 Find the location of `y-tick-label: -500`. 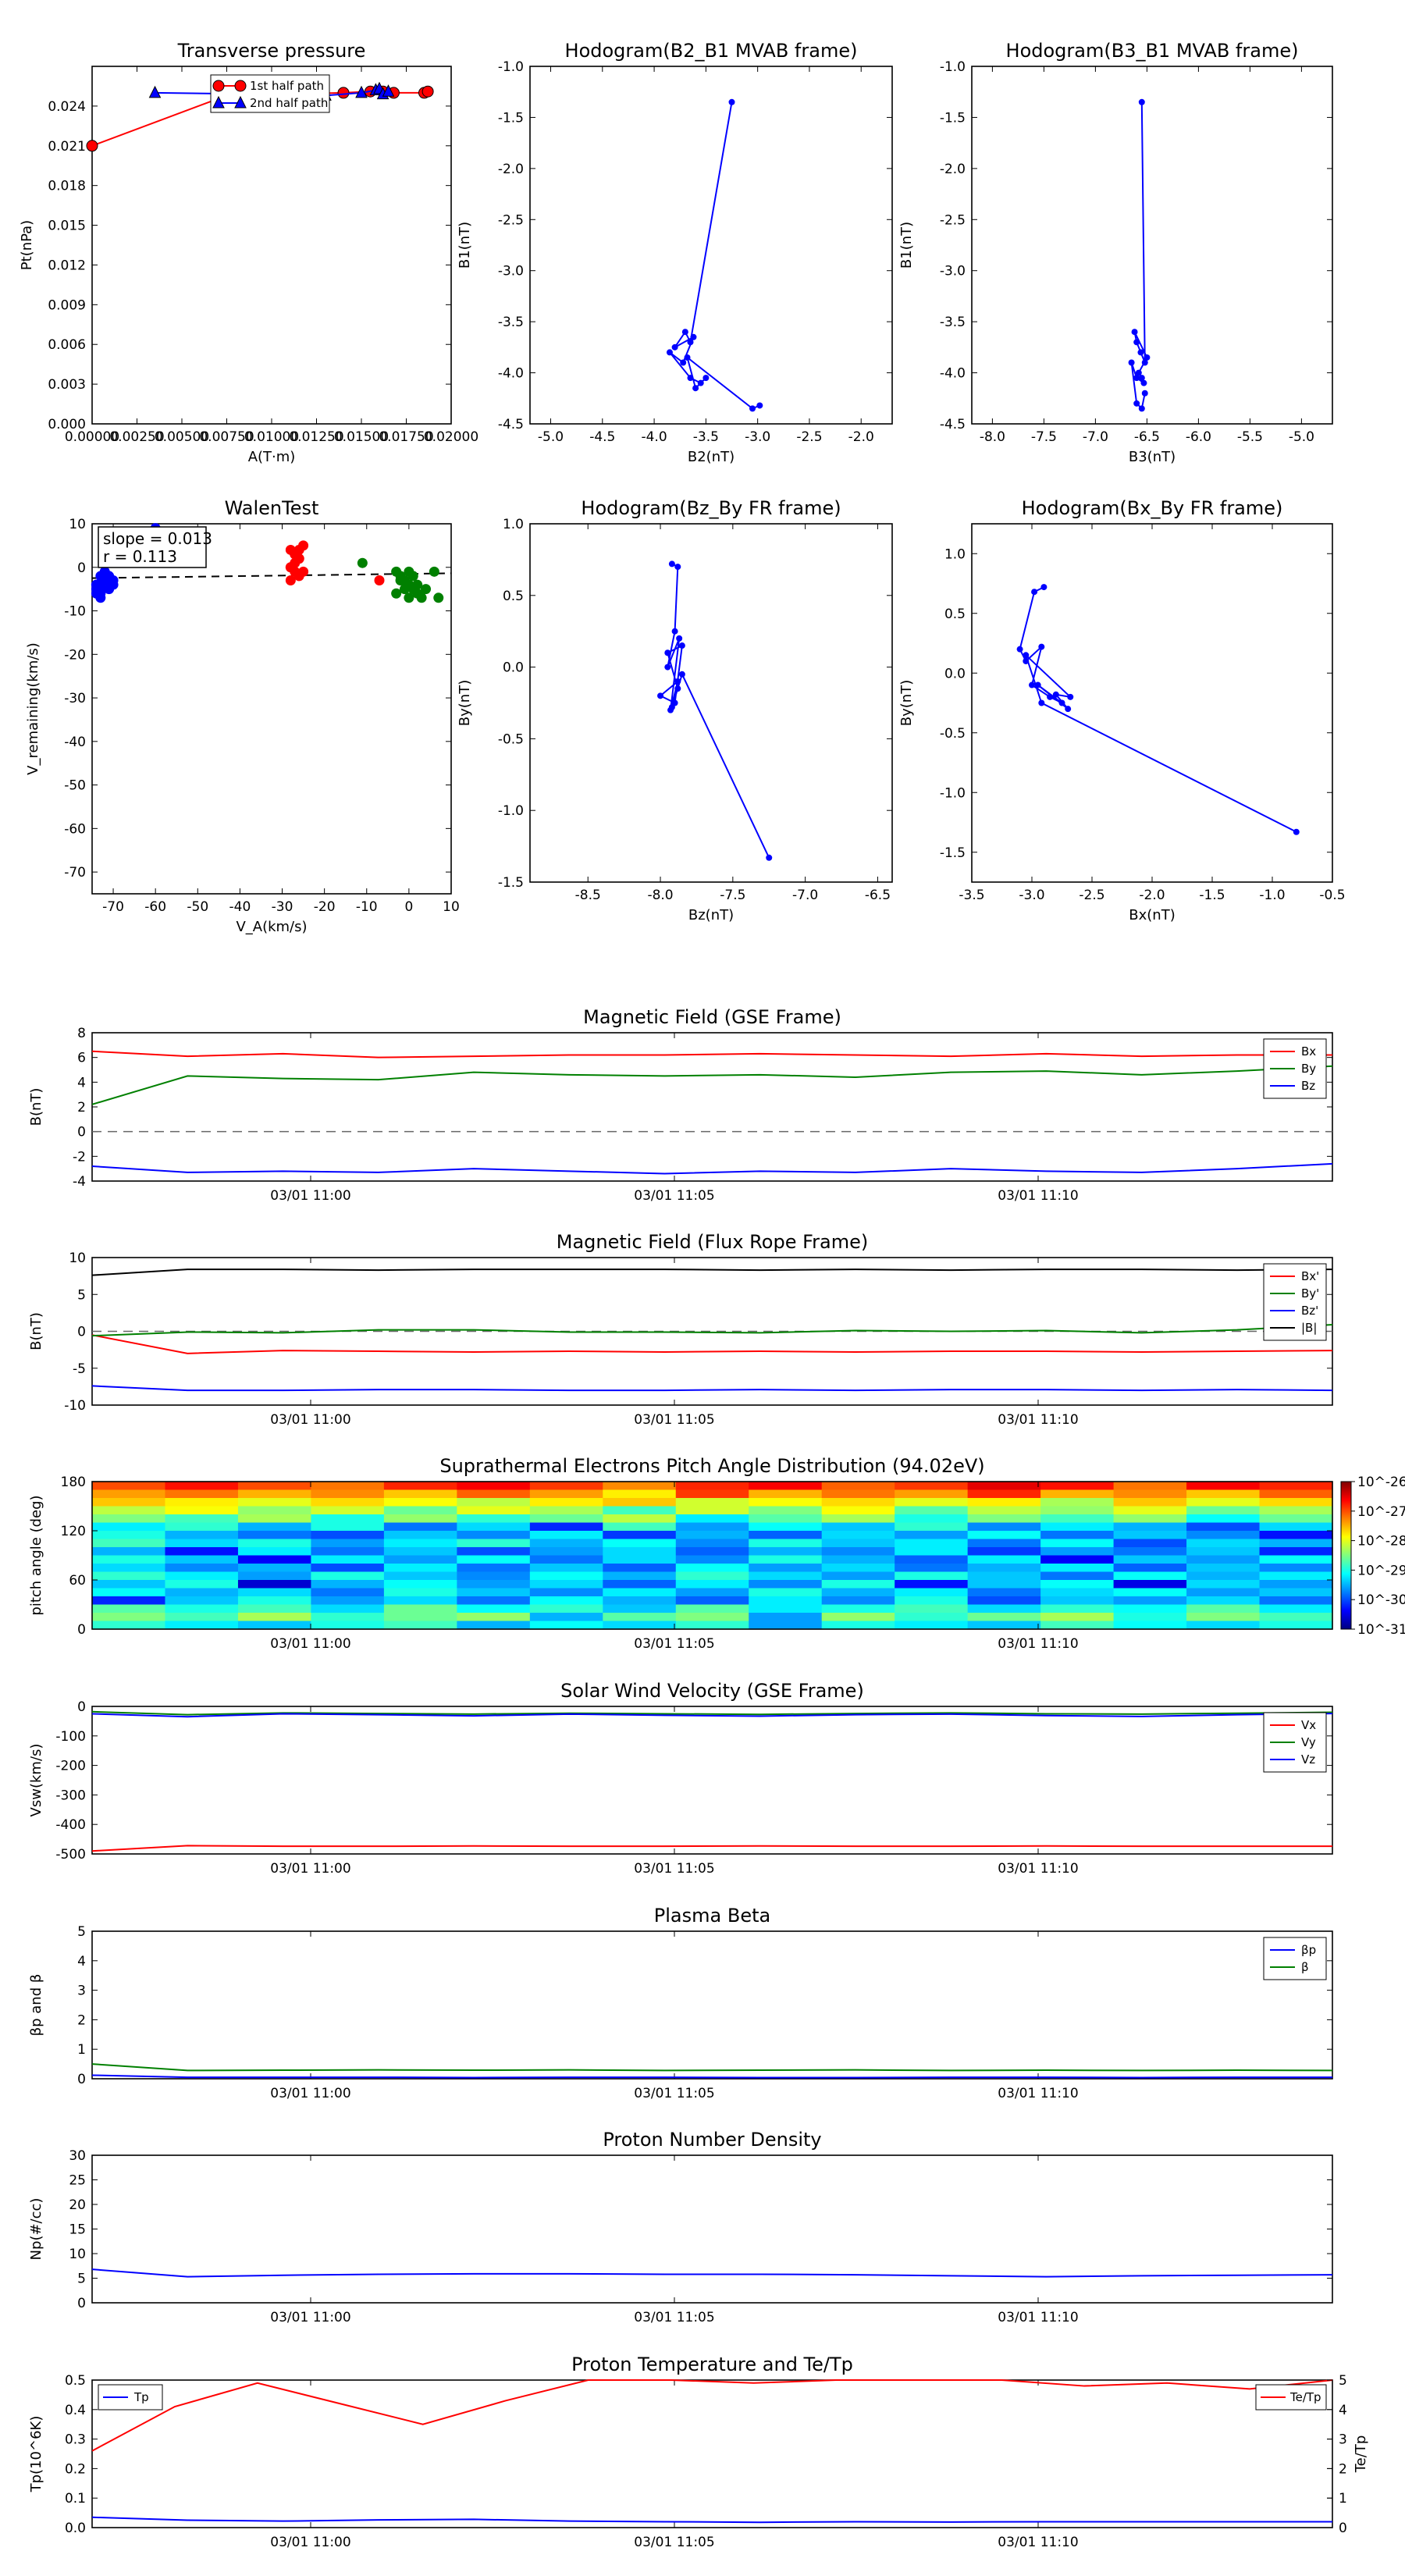

y-tick-label: -500 is located at coordinates (71, 1855).